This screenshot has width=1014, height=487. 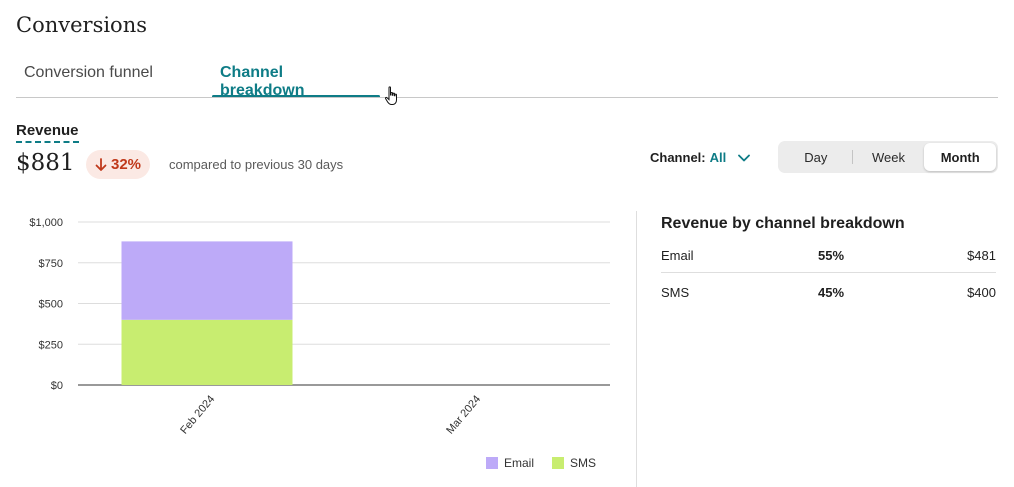 I want to click on metric-label: Revenue, so click(x=47, y=132).